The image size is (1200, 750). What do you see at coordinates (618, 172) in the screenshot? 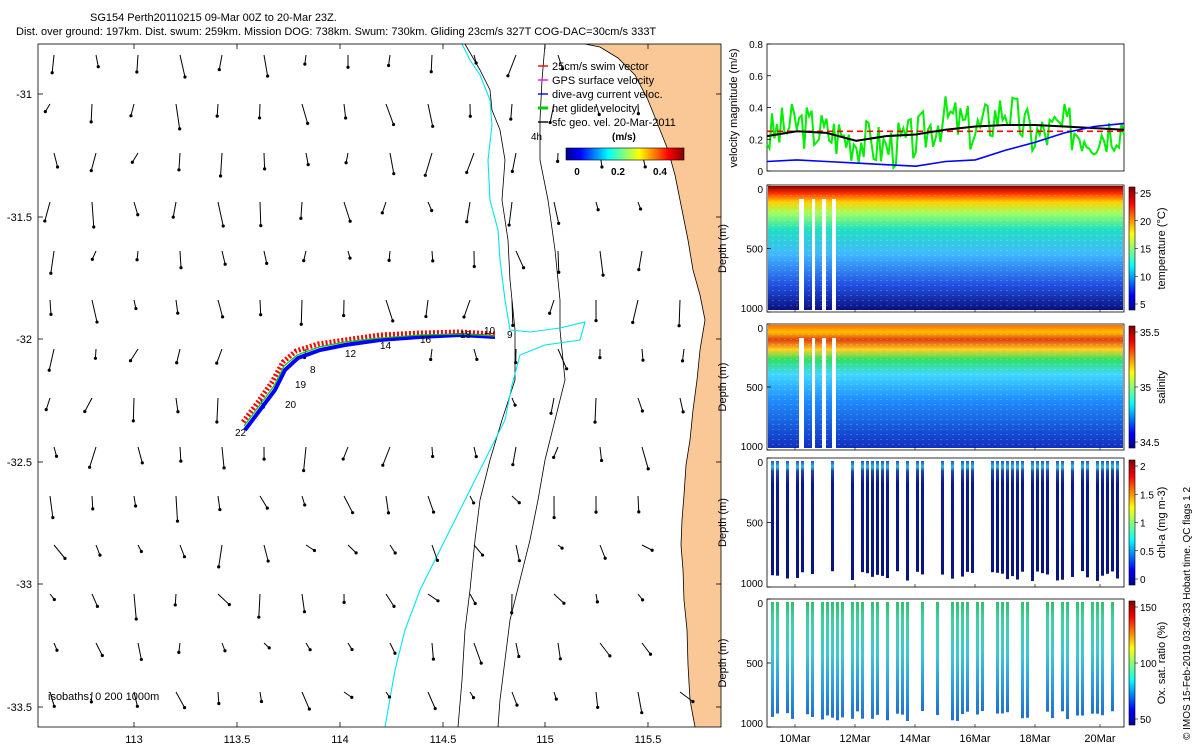
I see `cb-tick-1: 0.2` at bounding box center [618, 172].